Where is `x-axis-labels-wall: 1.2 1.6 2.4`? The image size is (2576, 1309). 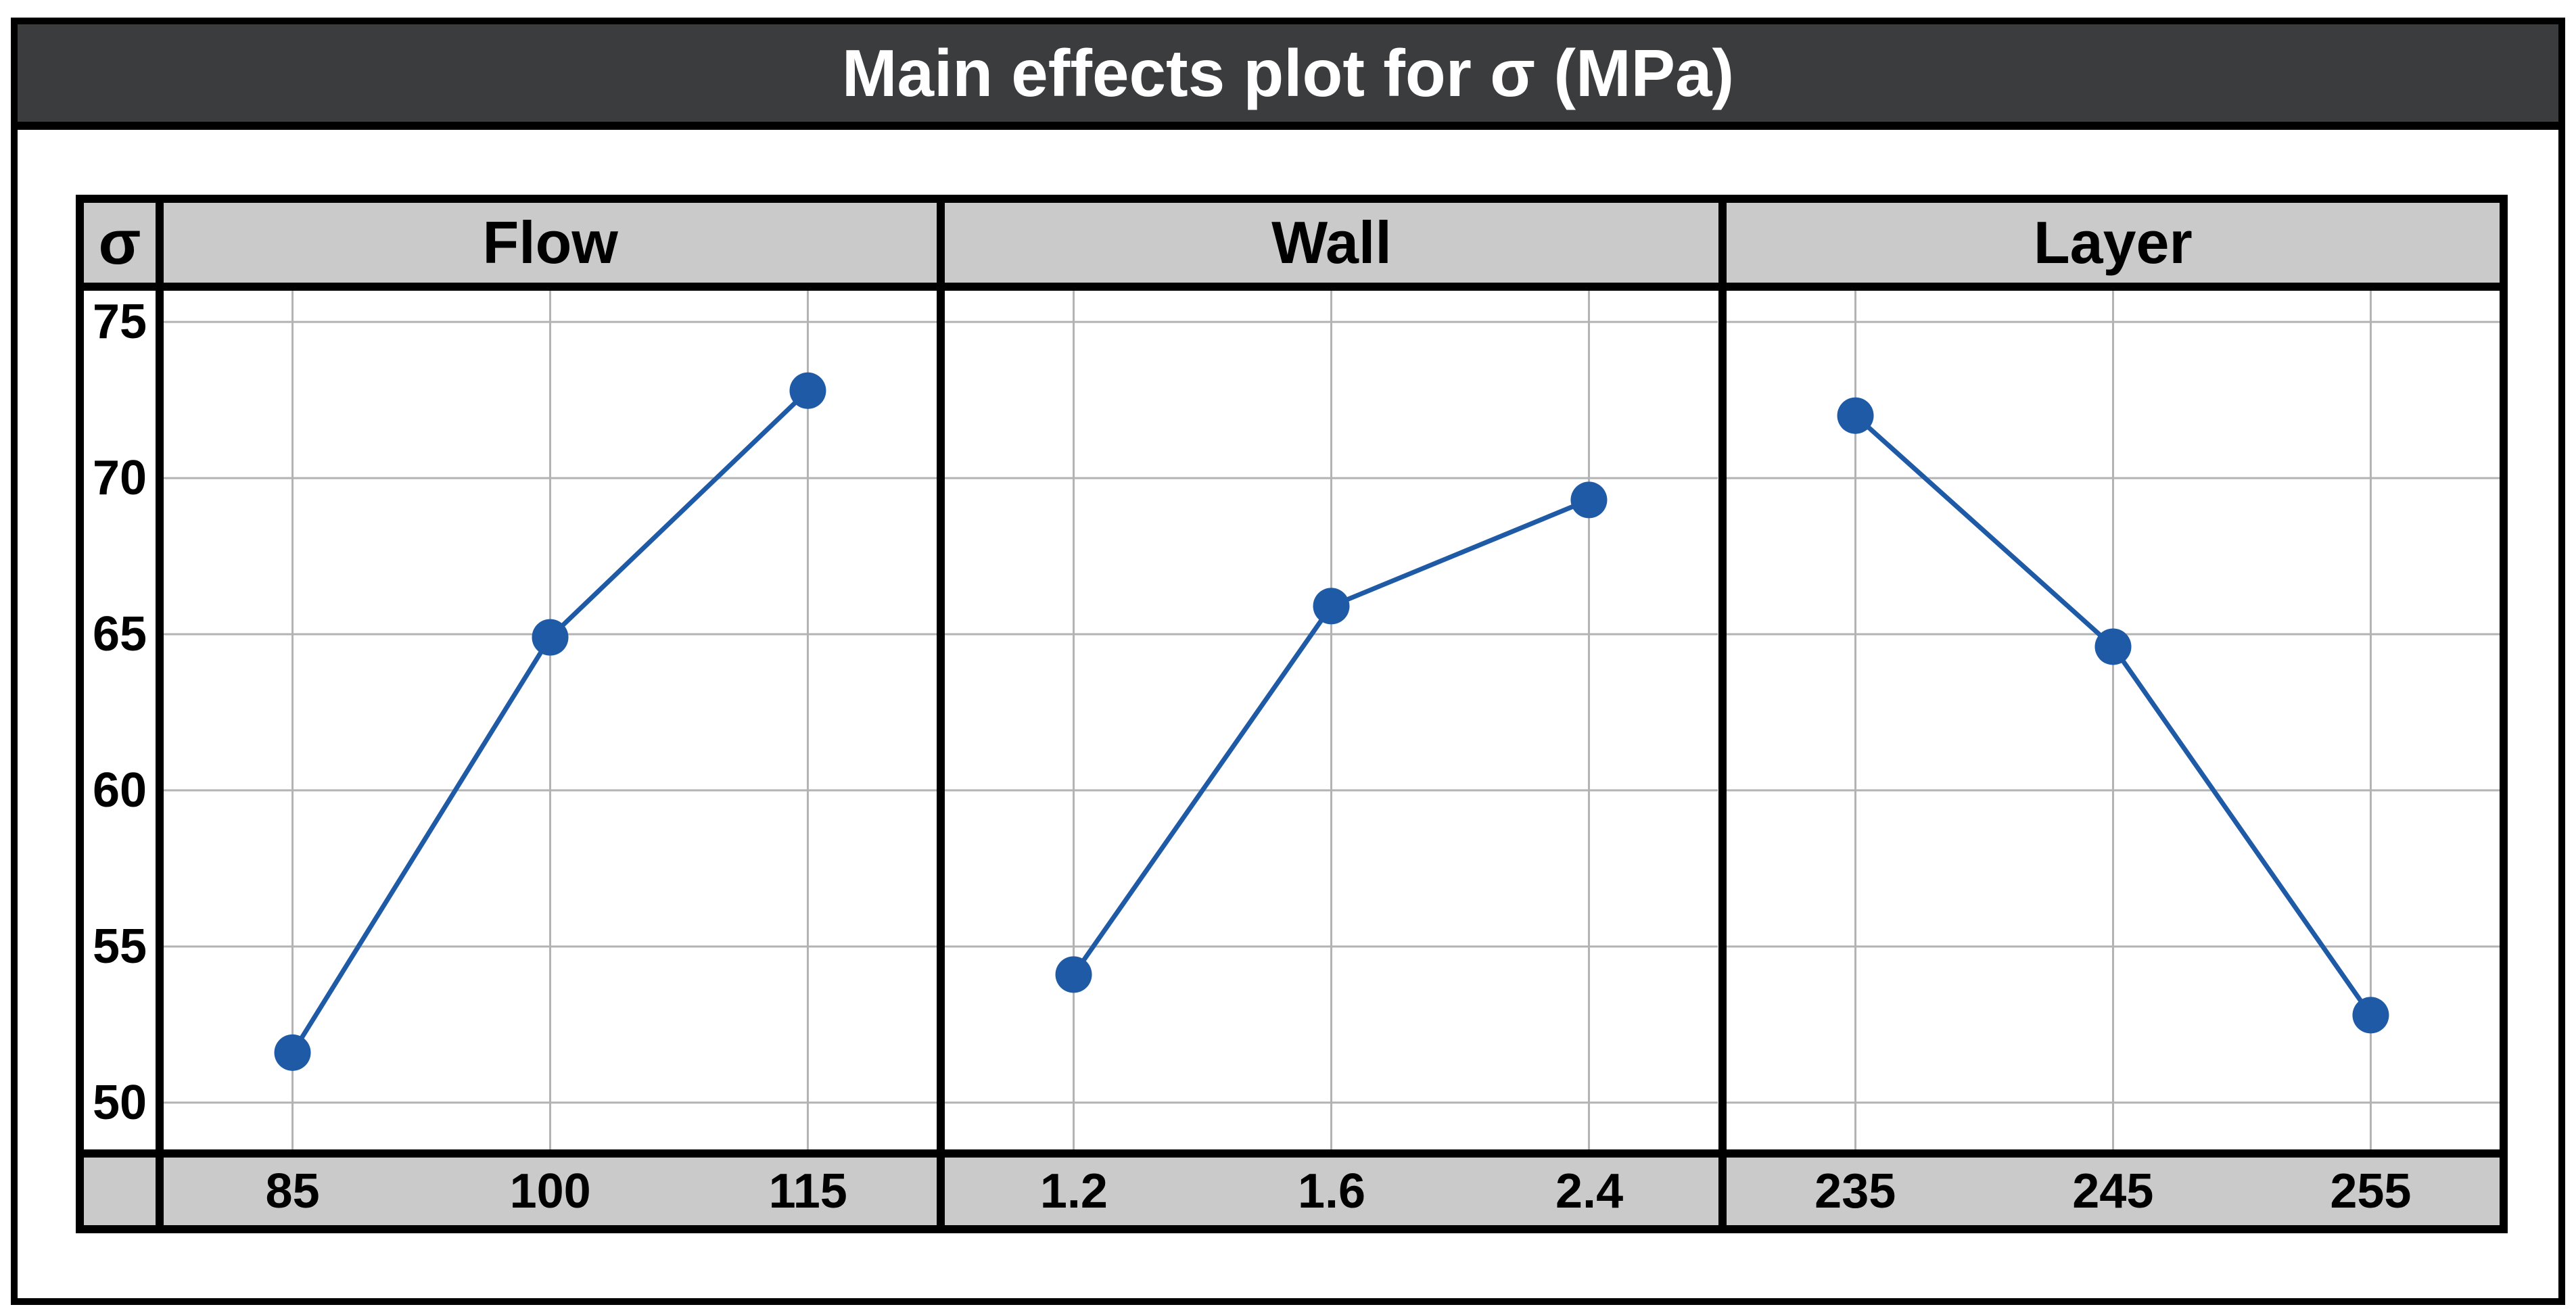 x-axis-labels-wall: 1.2 1.6 2.4 is located at coordinates (1331, 1192).